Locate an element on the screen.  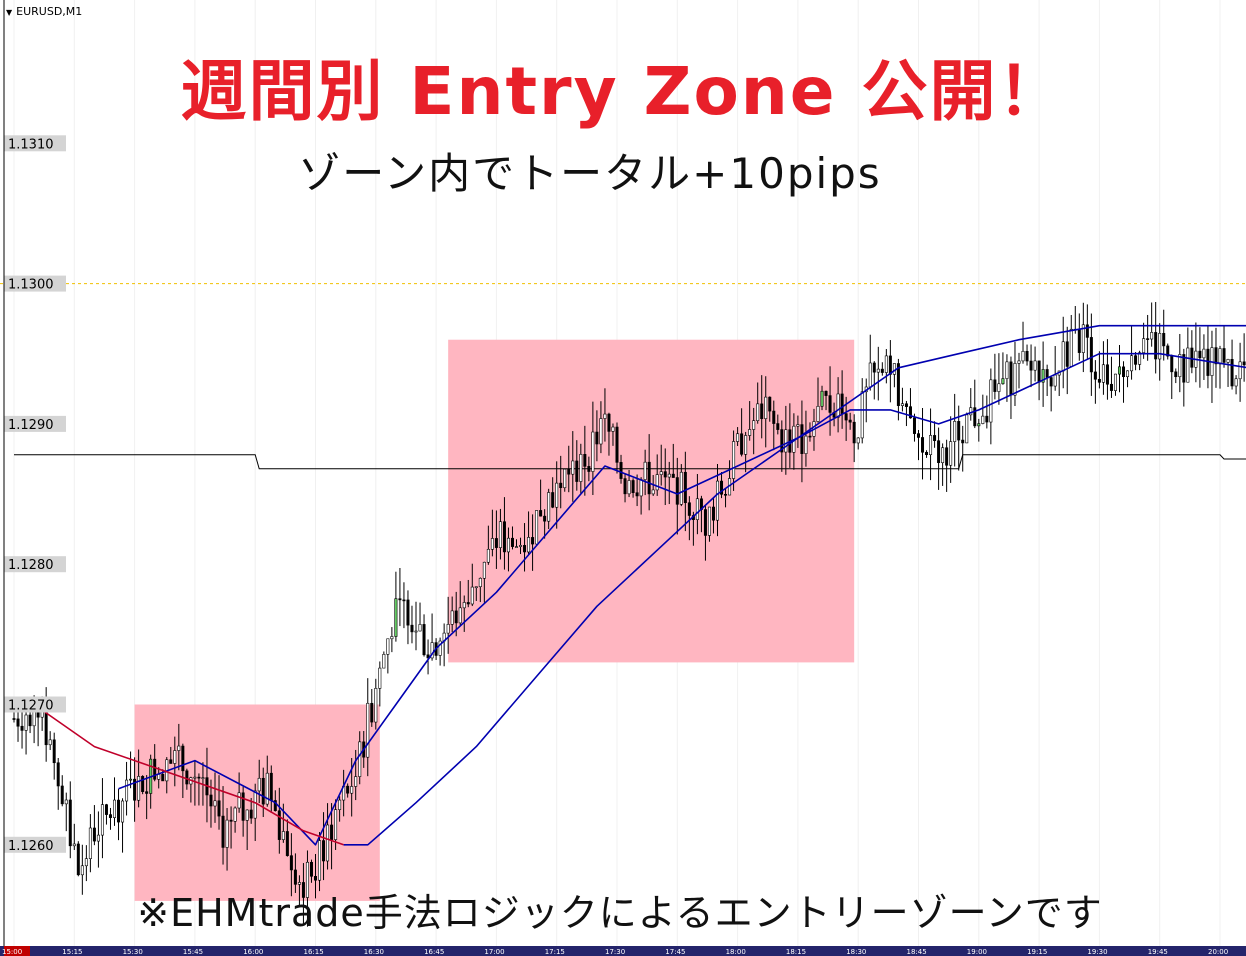
time-tick-label: 17:45 is located at coordinates (675, 952).